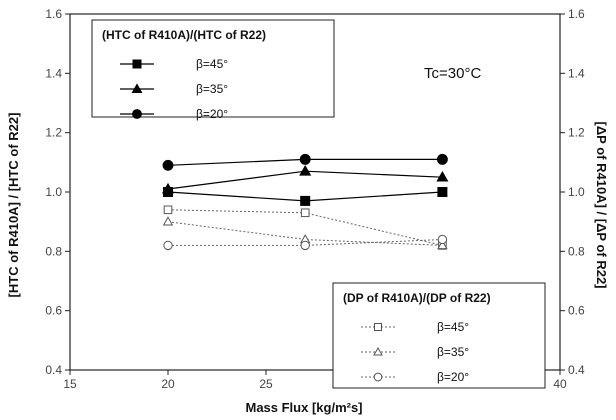 The width and height of the screenshot is (616, 420). Describe the element at coordinates (13, 205) in the screenshot. I see `y-axis-title-left: [HTC of R410A] / [HTC of R22]` at that location.